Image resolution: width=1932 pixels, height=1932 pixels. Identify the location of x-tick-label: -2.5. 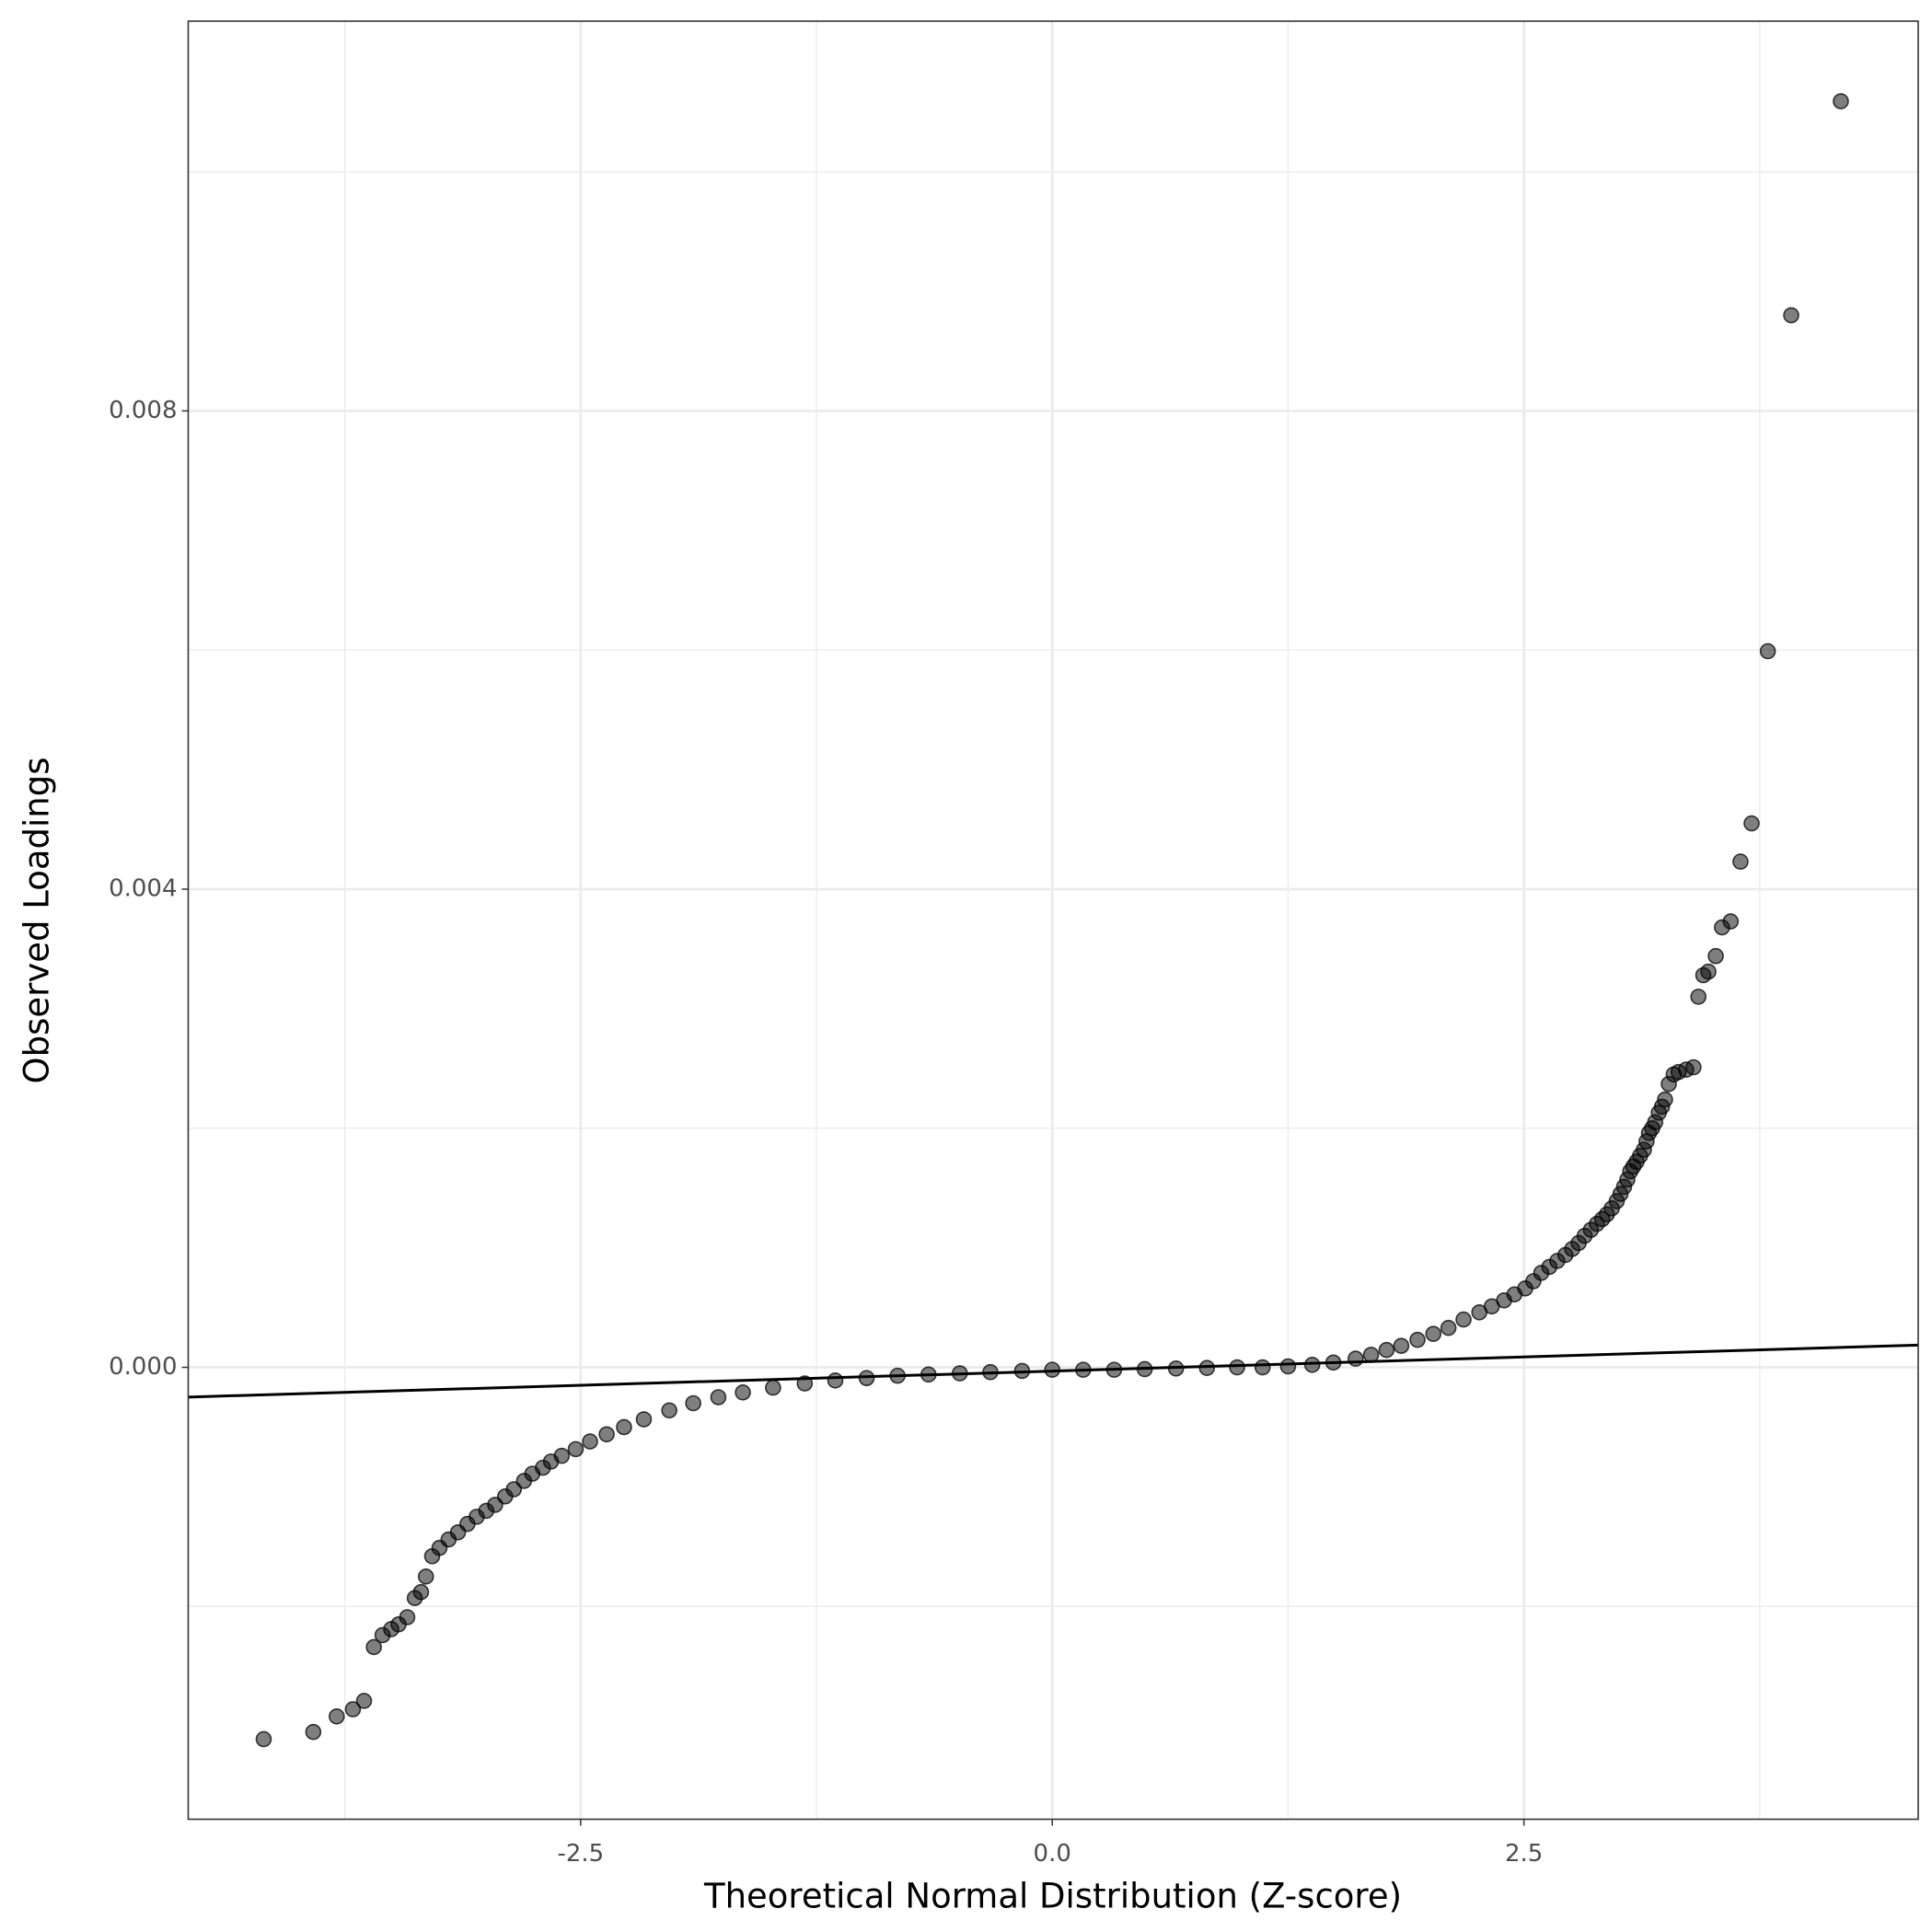
(581, 1854).